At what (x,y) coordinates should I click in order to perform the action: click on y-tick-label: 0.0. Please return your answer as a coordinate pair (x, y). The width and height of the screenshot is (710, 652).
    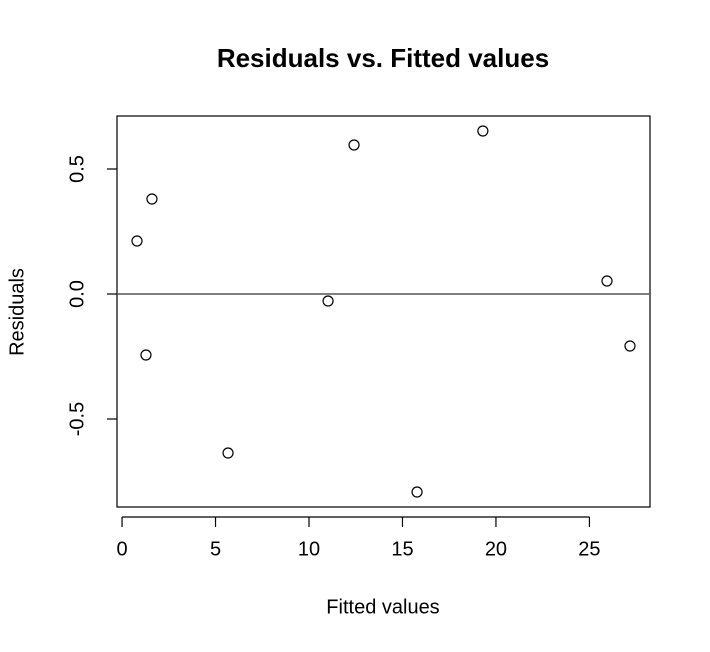
    Looking at the image, I should click on (77, 294).